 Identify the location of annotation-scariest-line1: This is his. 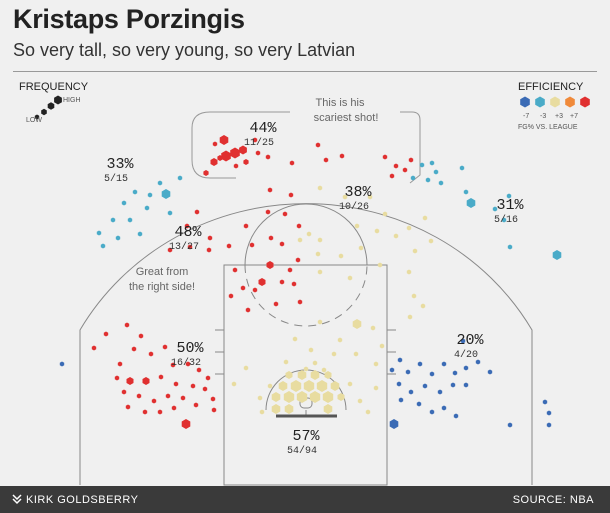
(340, 103).